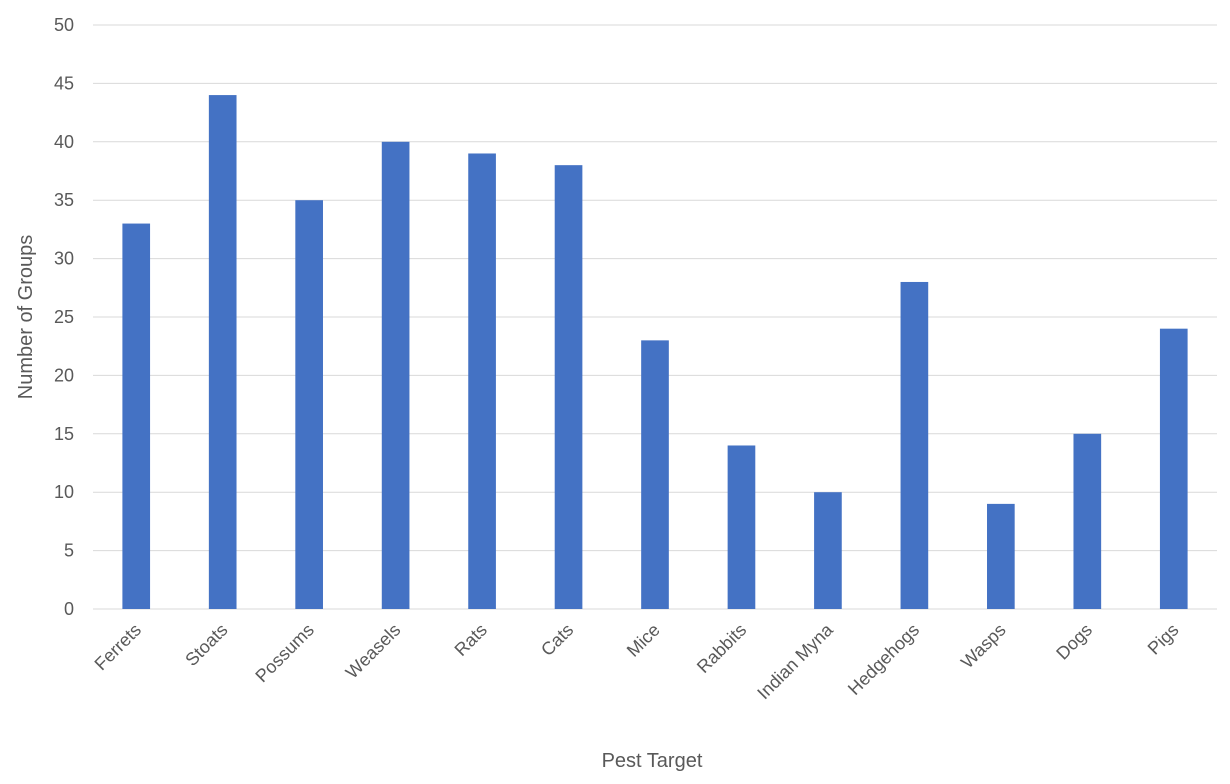  Describe the element at coordinates (69, 551) in the screenshot. I see `y-tick-label: 5` at that location.